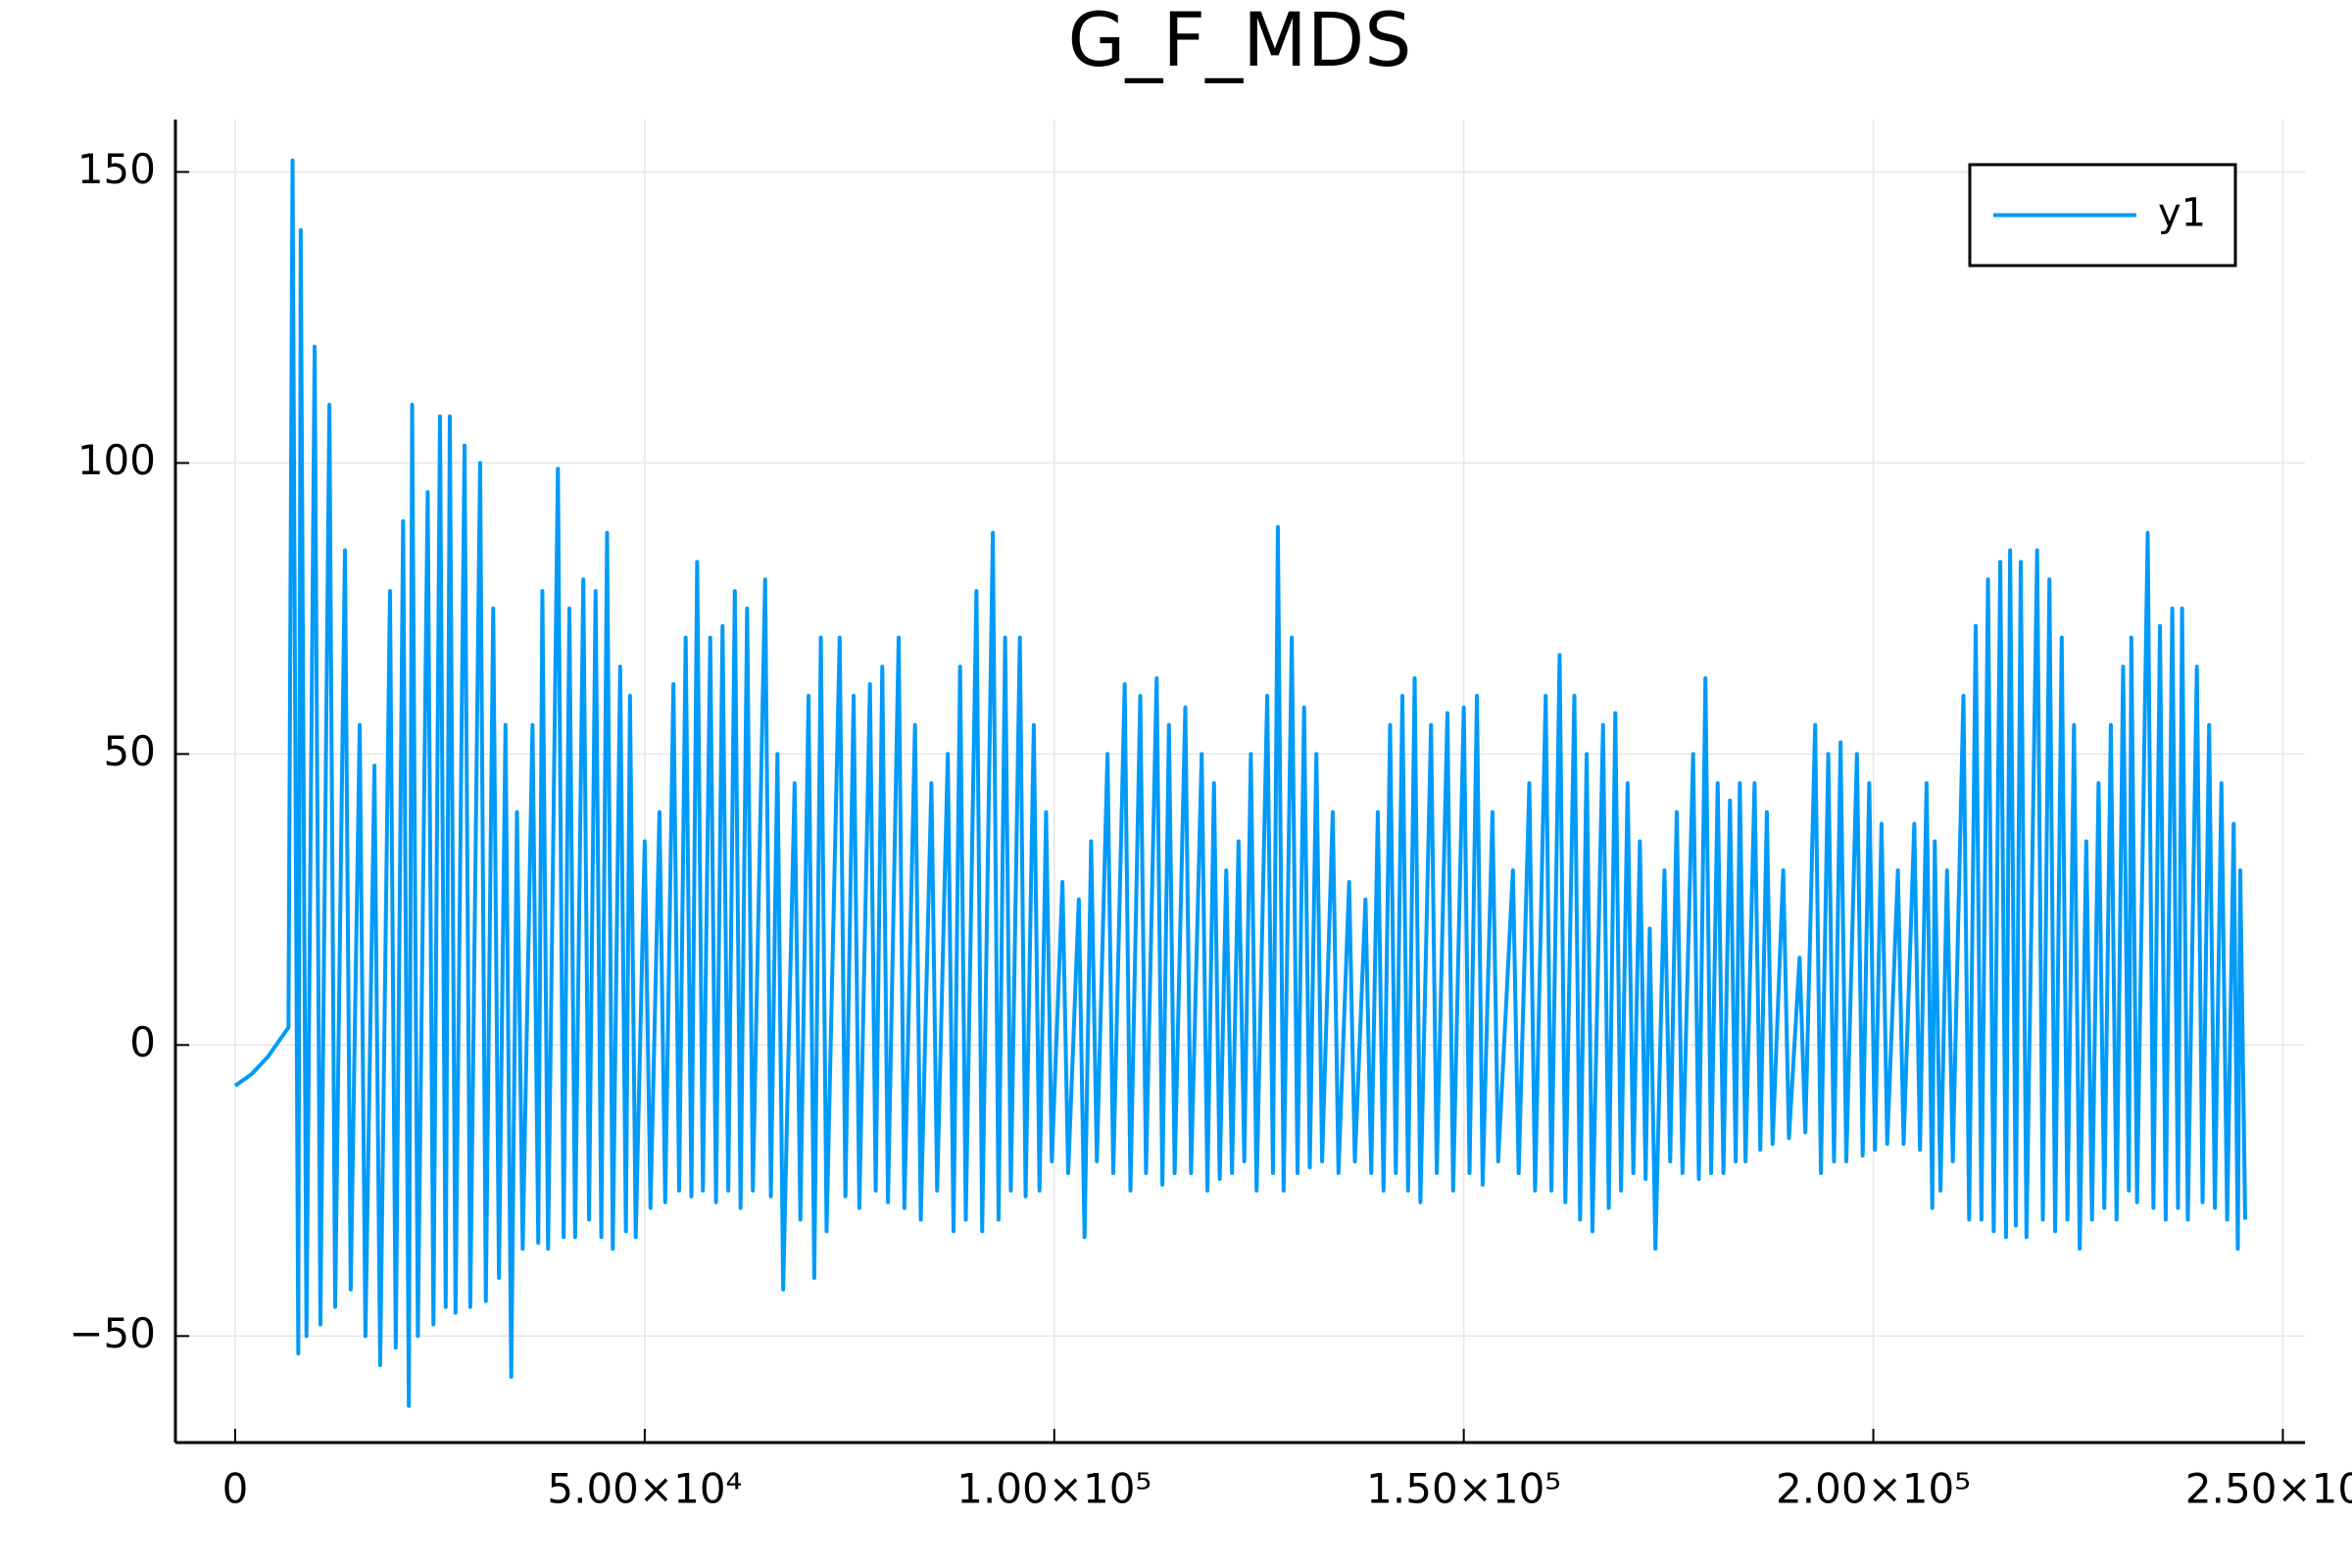 Image resolution: width=2352 pixels, height=1568 pixels. I want to click on x-tick-label: 1.00×10⁵, so click(1054, 1489).